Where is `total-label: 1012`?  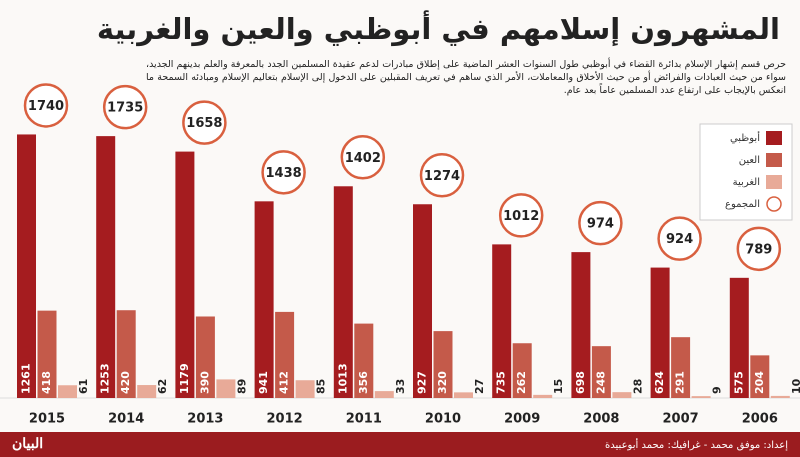 total-label: 1012 is located at coordinates (521, 216).